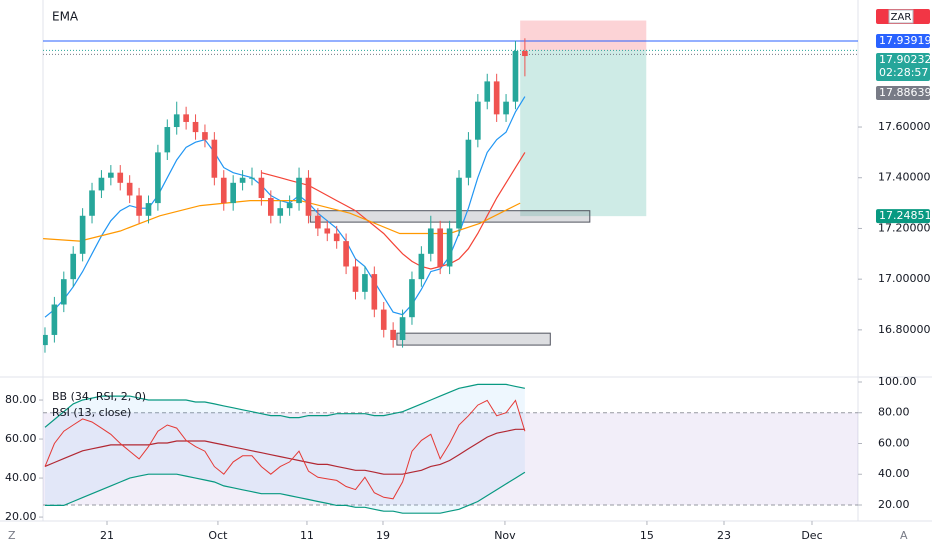 This screenshot has width=932, height=550. I want to click on target-label-box, so click(903, 216).